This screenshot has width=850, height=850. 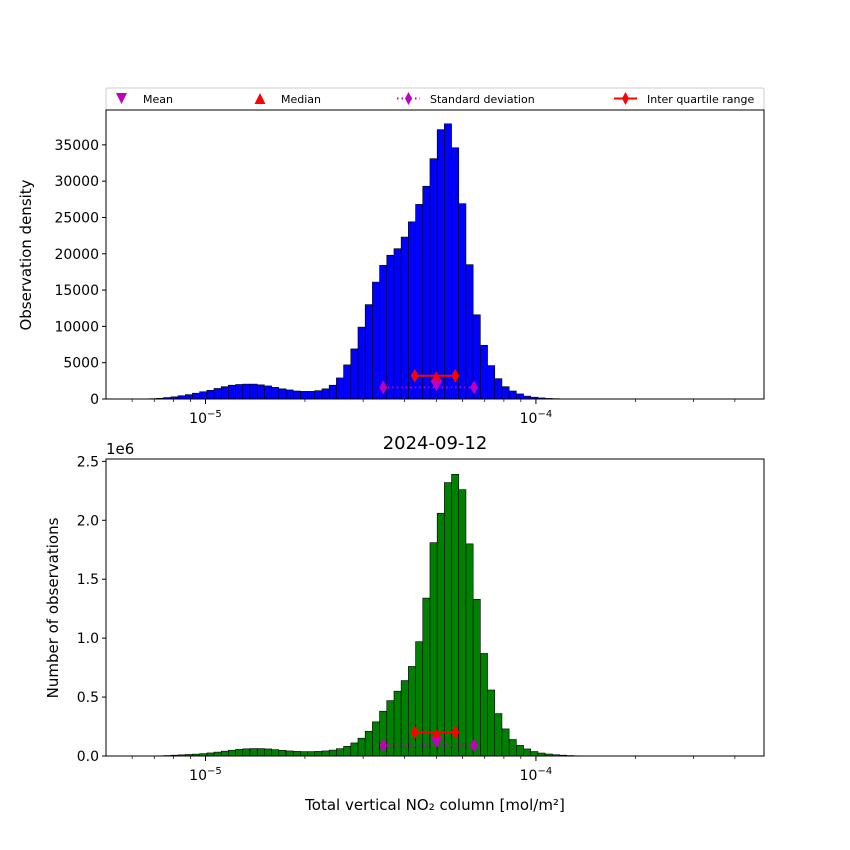 What do you see at coordinates (94, 400) in the screenshot?
I see `density-y-tick-label: 0` at bounding box center [94, 400].